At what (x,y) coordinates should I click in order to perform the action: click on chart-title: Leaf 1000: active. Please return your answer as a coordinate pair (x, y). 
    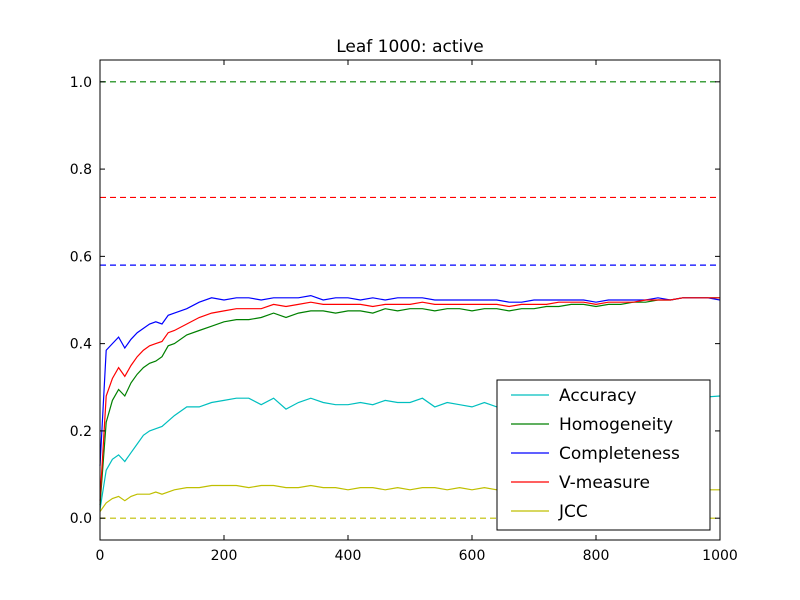
    Looking at the image, I should click on (410, 47).